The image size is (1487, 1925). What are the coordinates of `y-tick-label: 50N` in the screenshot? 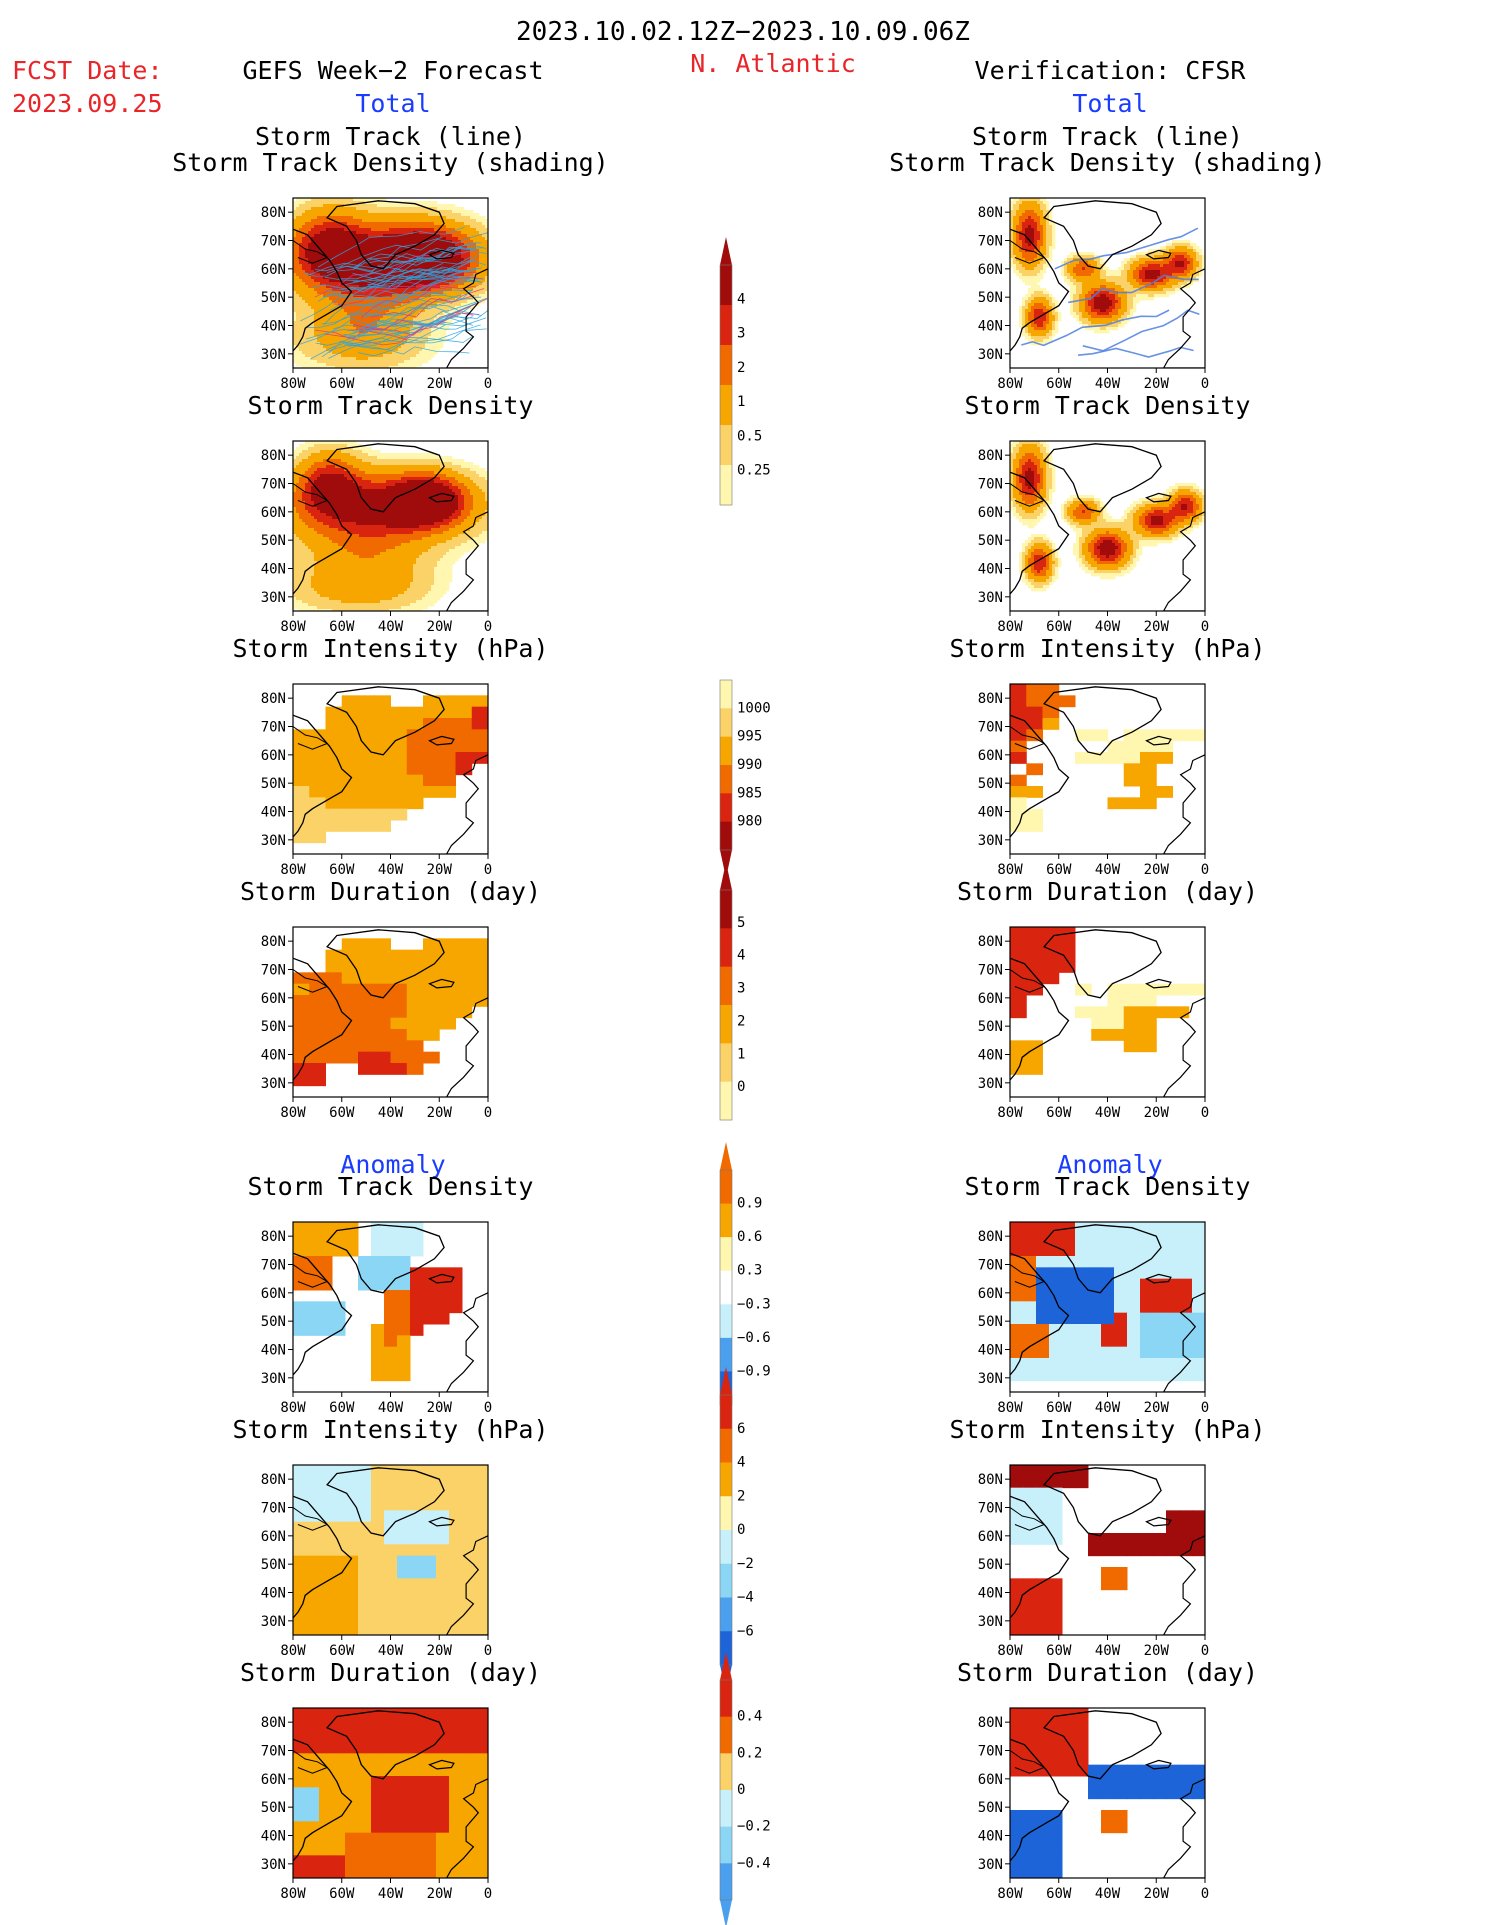 It's located at (273, 298).